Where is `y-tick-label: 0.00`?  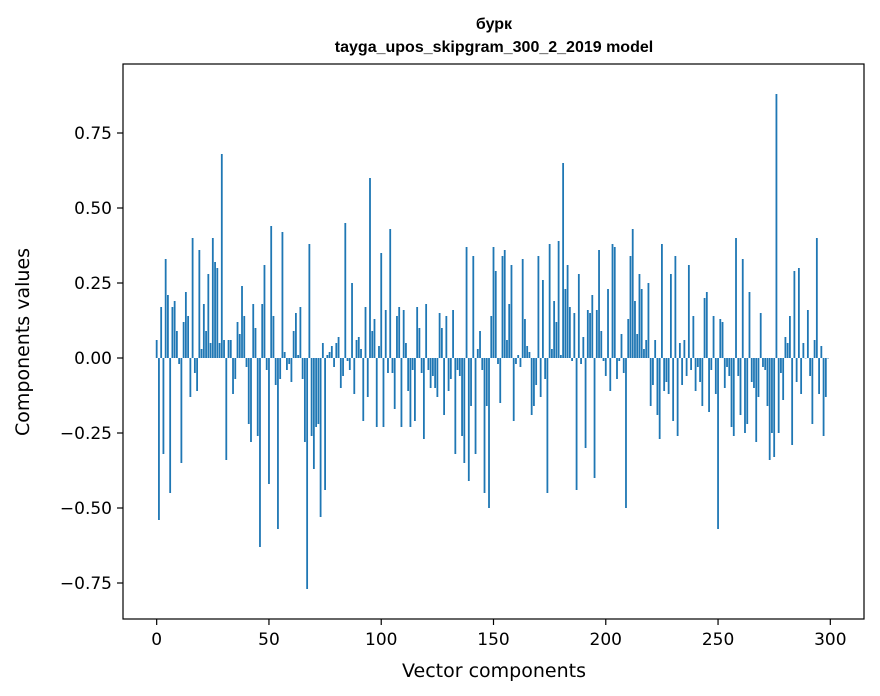
y-tick-label: 0.00 is located at coordinates (93, 359).